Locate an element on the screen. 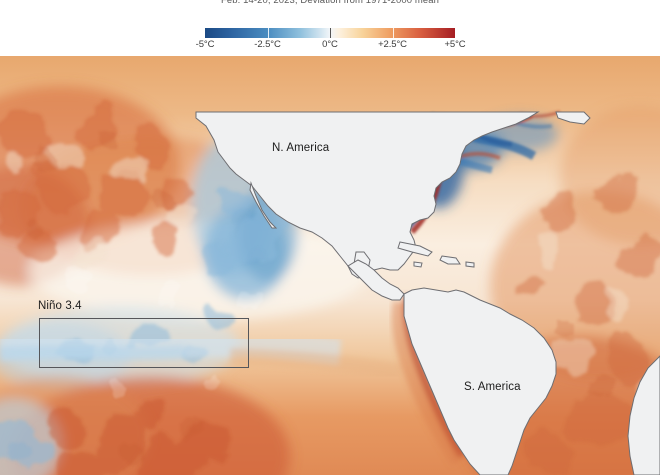 This screenshot has width=660, height=475. legend-label-plus5: +5°C is located at coordinates (455, 44).